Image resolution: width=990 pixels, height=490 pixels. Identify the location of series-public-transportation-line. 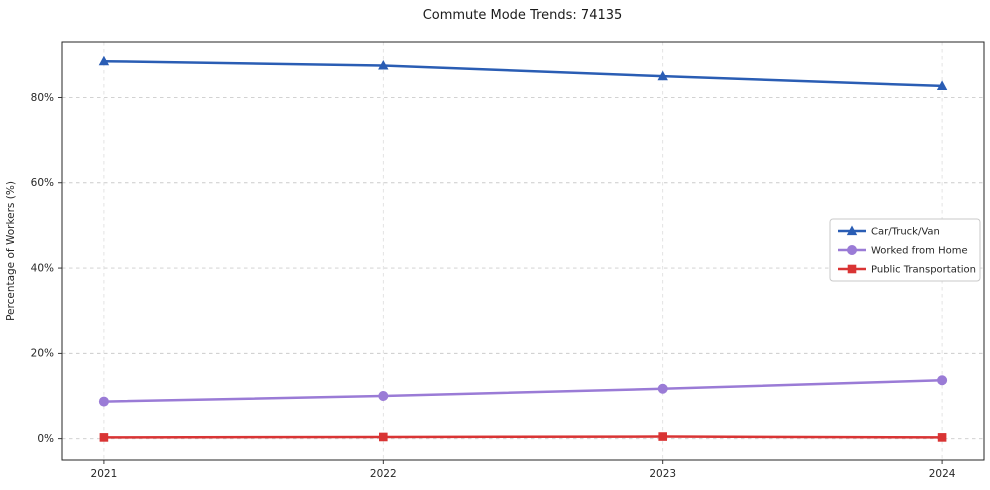
(523, 437).